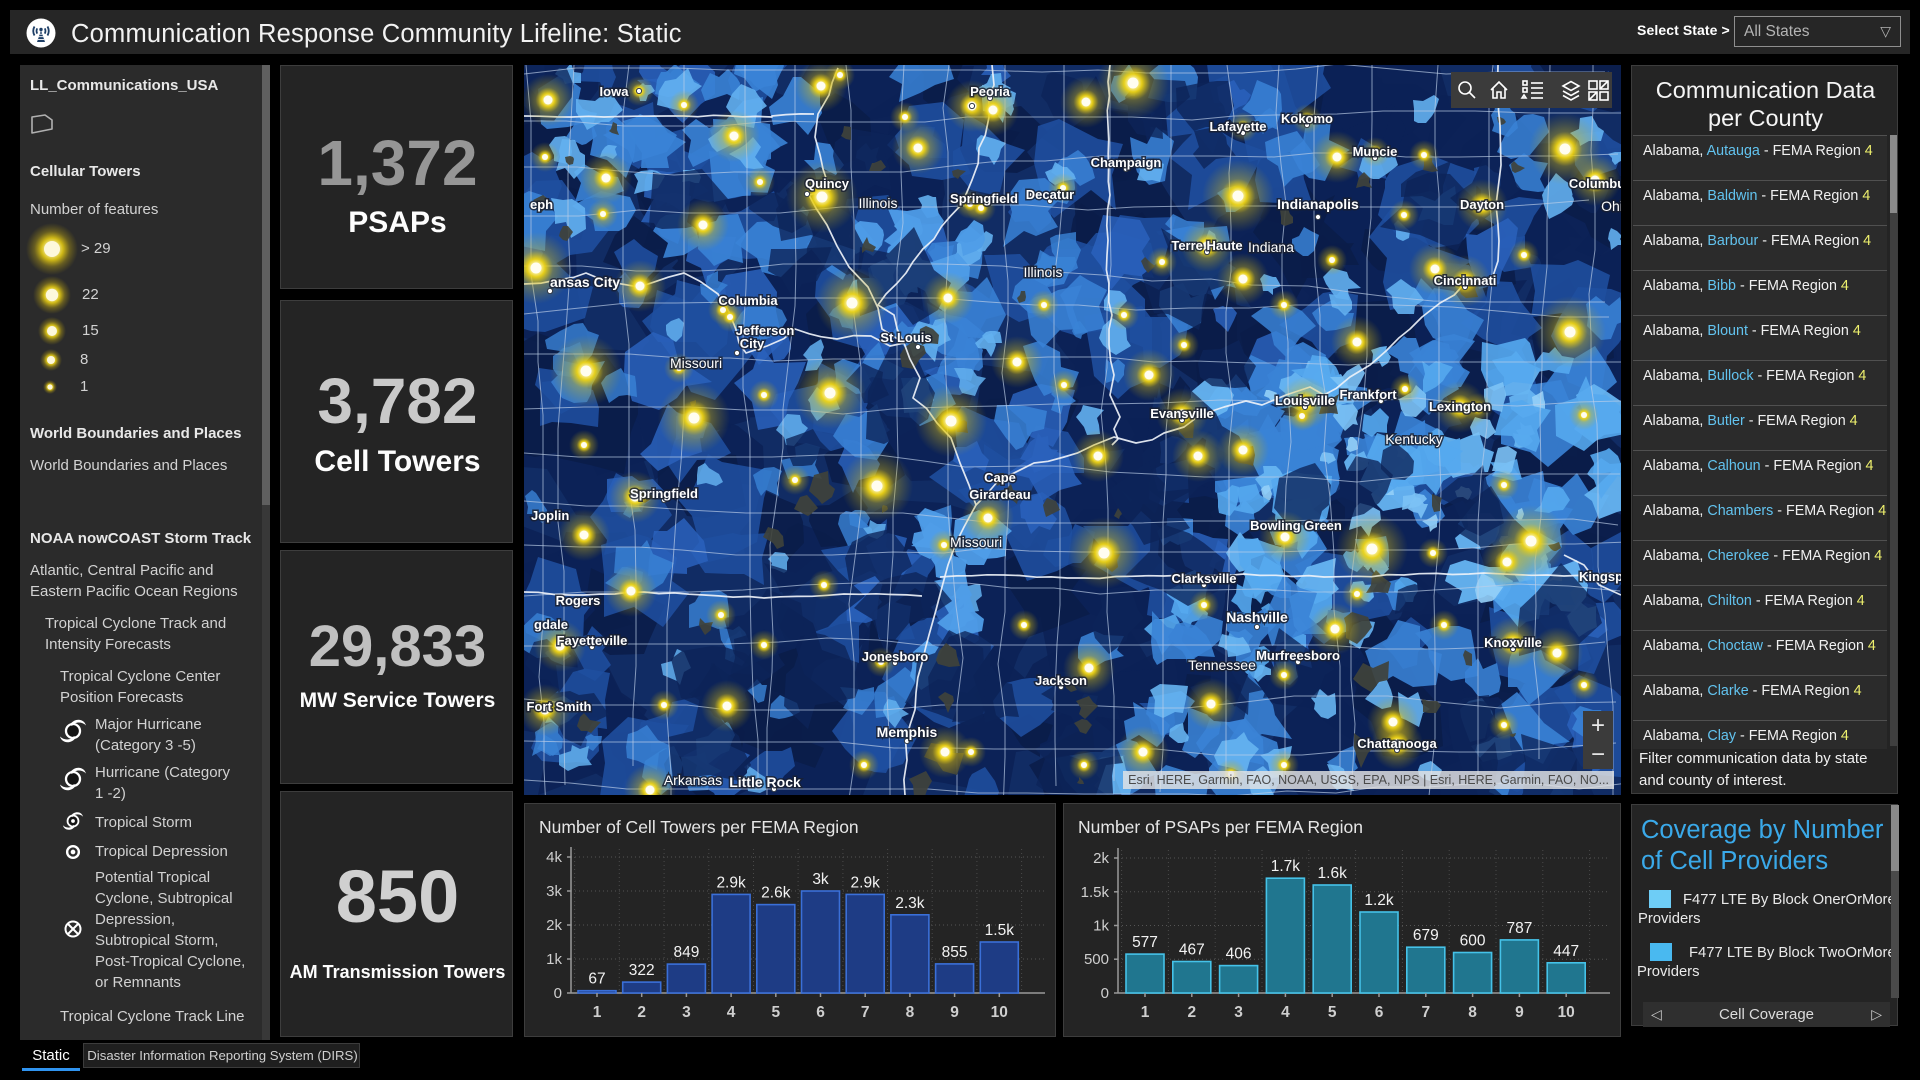 Image resolution: width=1920 pixels, height=1080 pixels. I want to click on svg-text: Iowa, so click(615, 91).